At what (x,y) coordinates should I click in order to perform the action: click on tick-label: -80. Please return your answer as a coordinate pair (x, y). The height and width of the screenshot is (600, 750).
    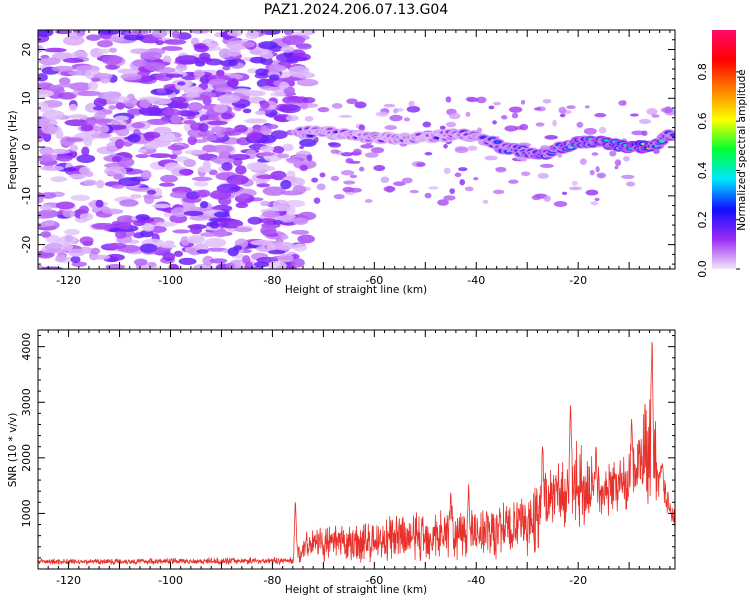
    Looking at the image, I should click on (272, 580).